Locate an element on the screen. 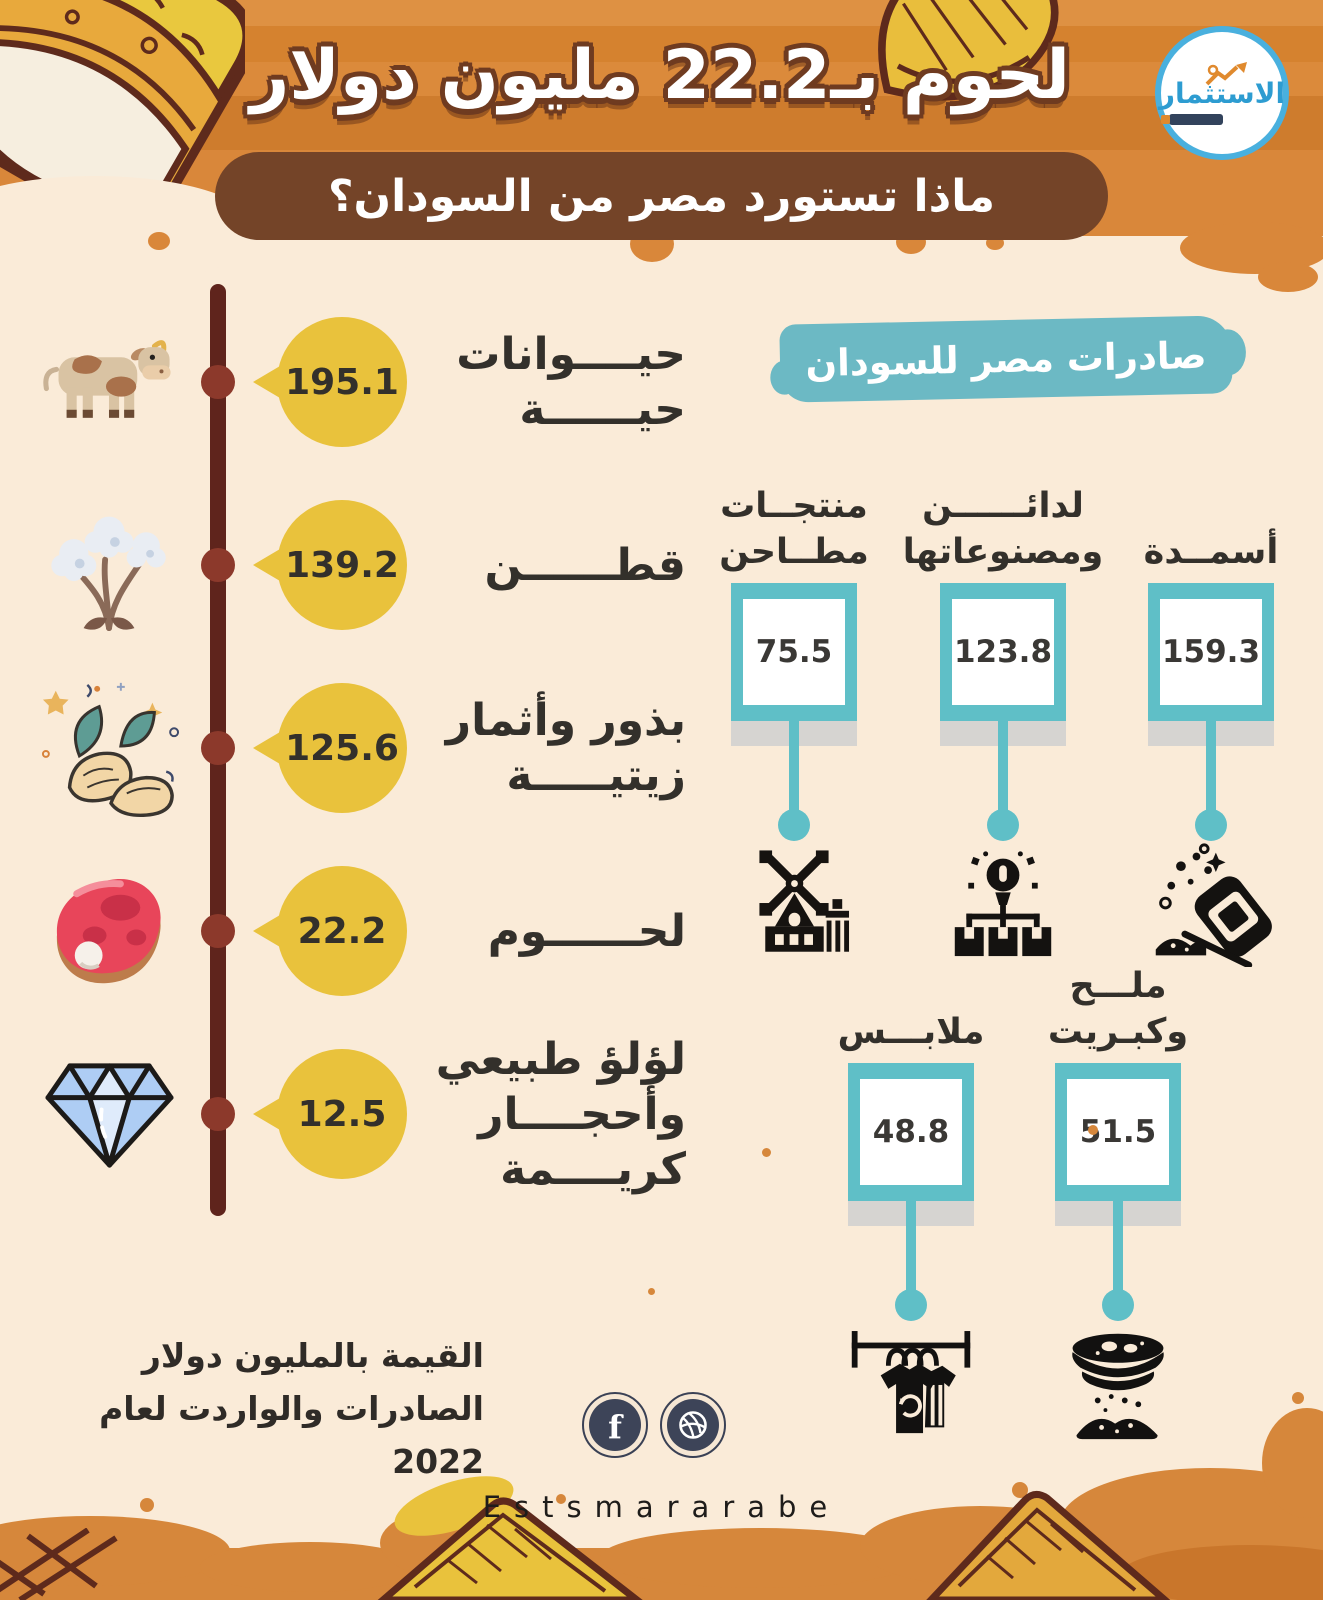  bread-loaf-illustration is located at coordinates (968, 50).